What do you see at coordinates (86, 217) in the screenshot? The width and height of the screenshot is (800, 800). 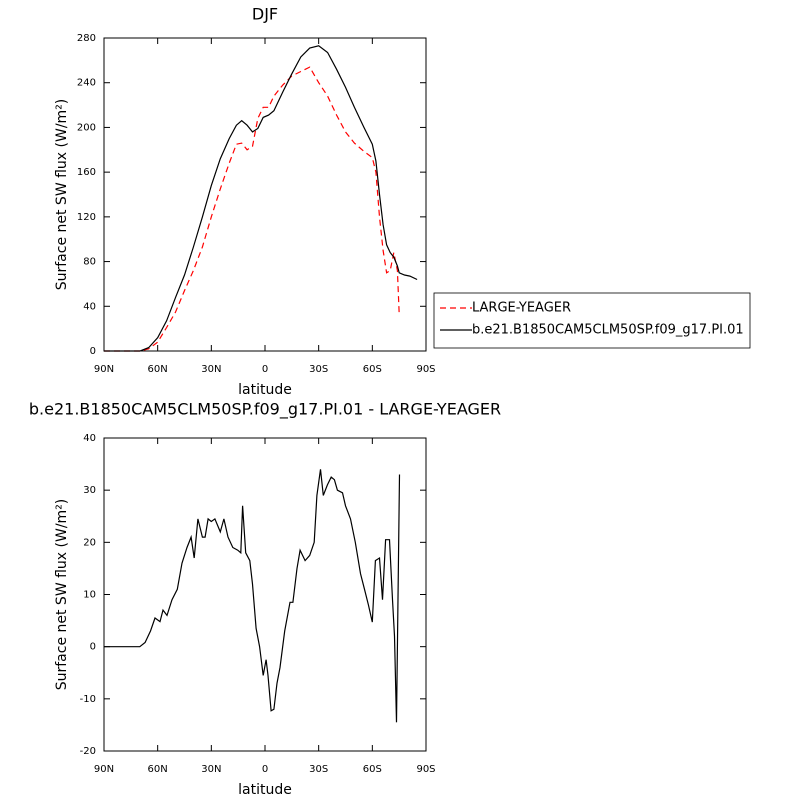 I see `y-tick-label: 120` at bounding box center [86, 217].